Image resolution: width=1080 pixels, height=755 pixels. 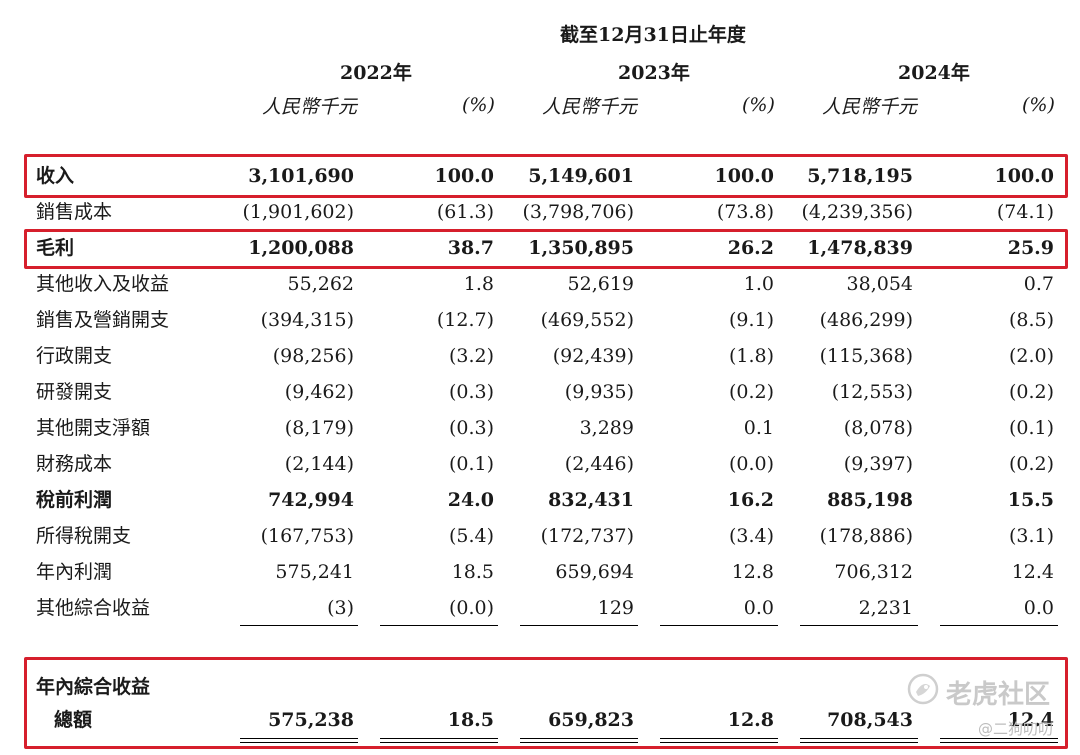 I want to click on value-2024-amount: 38,054, so click(x=879, y=284).